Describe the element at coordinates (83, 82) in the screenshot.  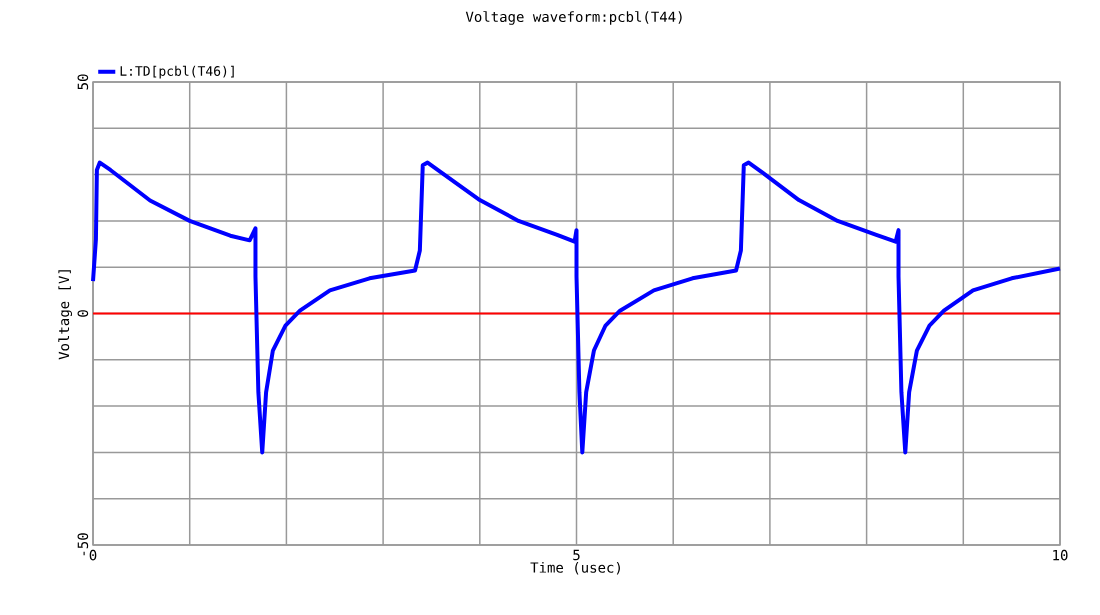
I see `y-tick-label: 50` at that location.